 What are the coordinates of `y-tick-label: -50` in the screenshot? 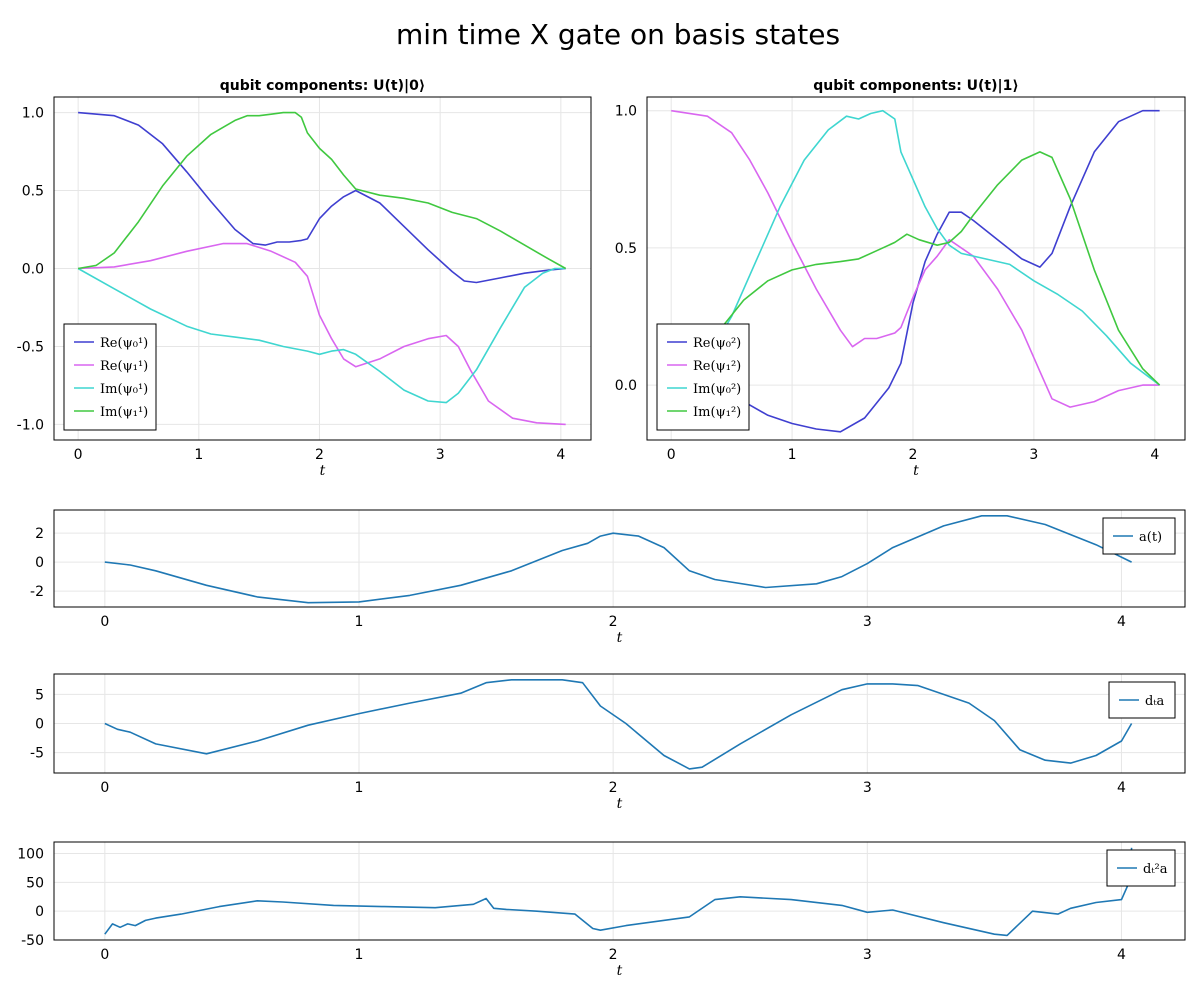 It's located at (32, 941).